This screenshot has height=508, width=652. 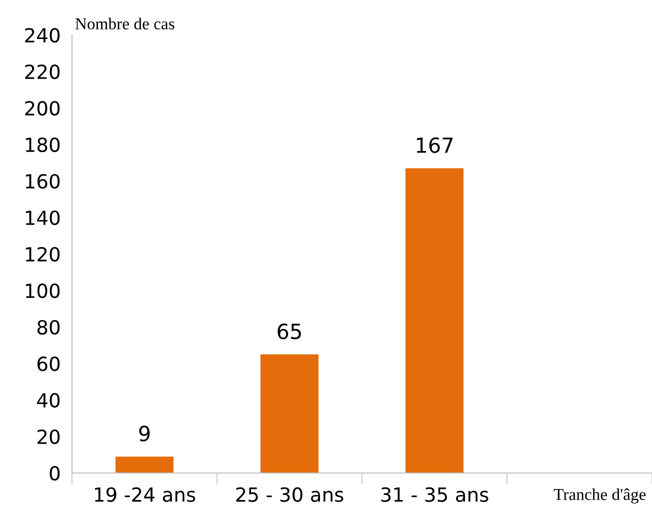 What do you see at coordinates (144, 434) in the screenshot?
I see `data-label: 9` at bounding box center [144, 434].